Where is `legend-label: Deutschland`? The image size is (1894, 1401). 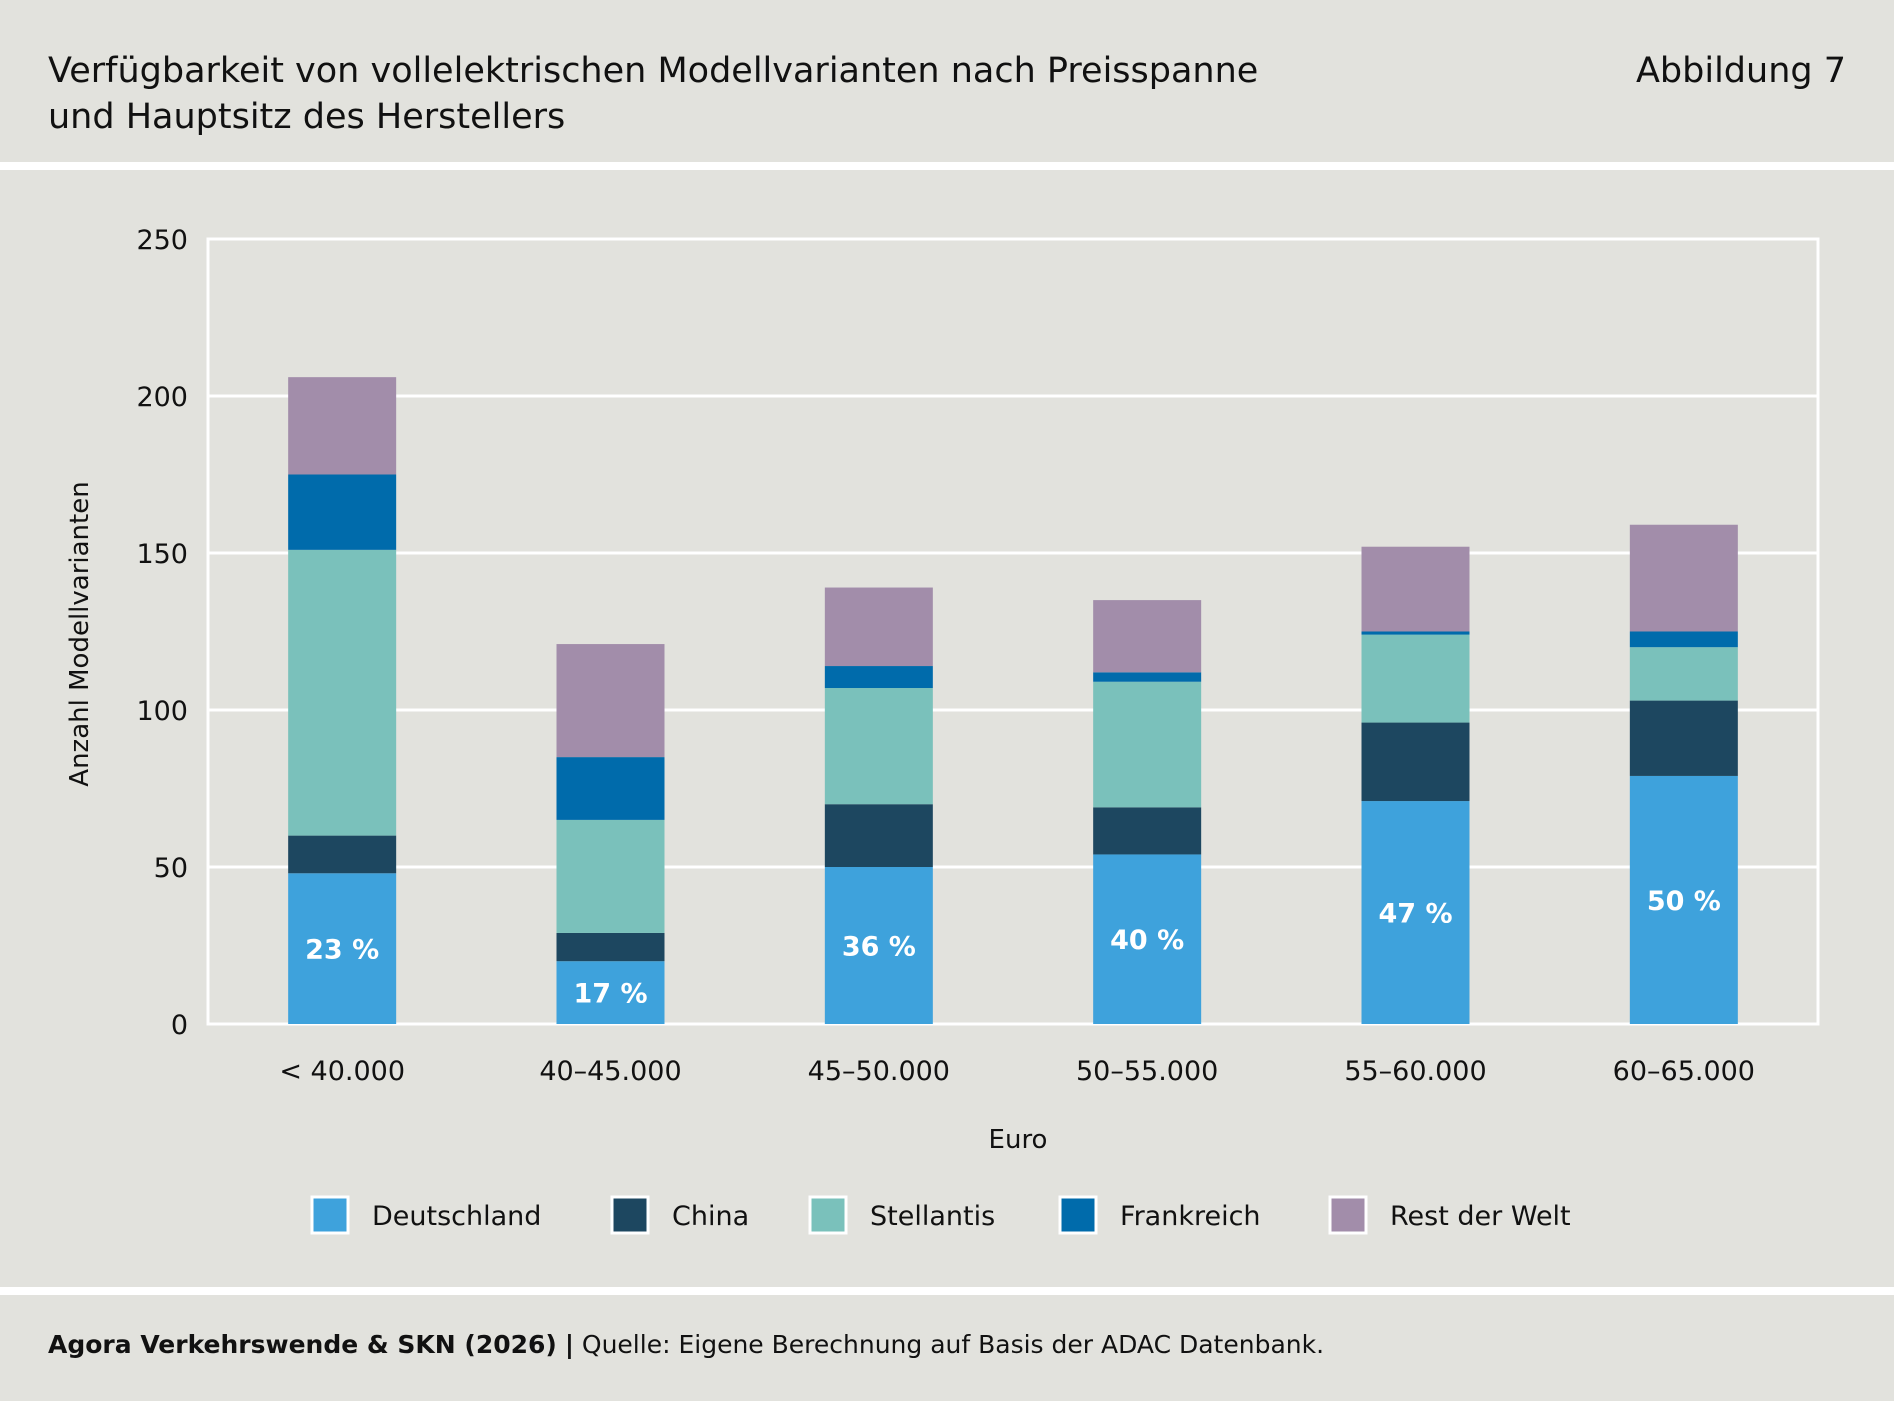
legend-label: Deutschland is located at coordinates (456, 1216).